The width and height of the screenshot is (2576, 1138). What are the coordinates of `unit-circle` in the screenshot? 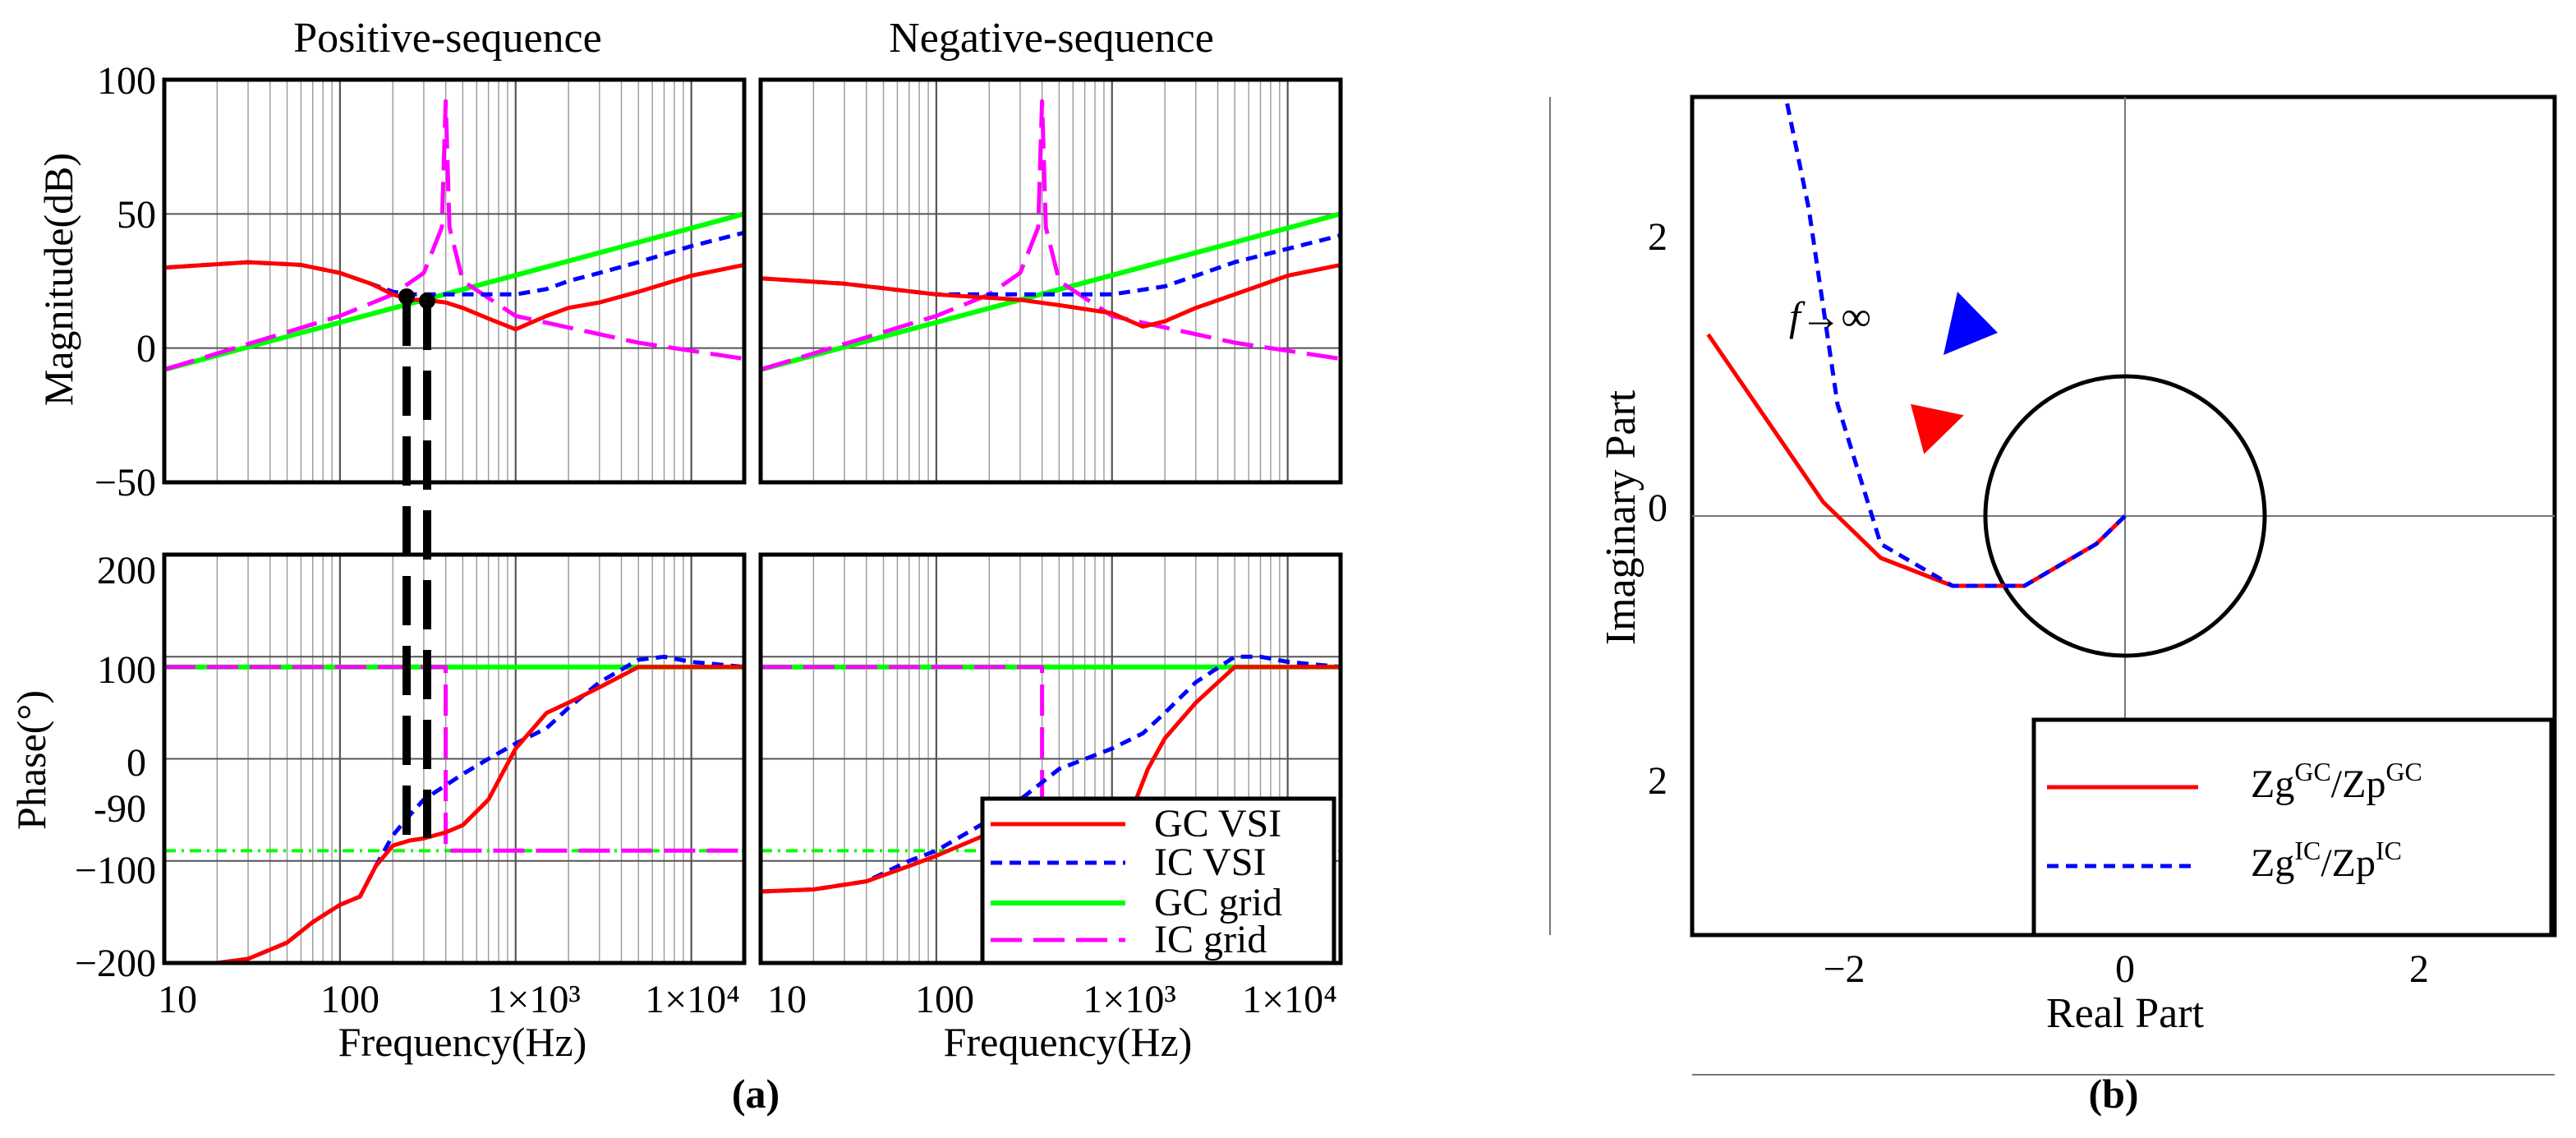 It's located at (2125, 516).